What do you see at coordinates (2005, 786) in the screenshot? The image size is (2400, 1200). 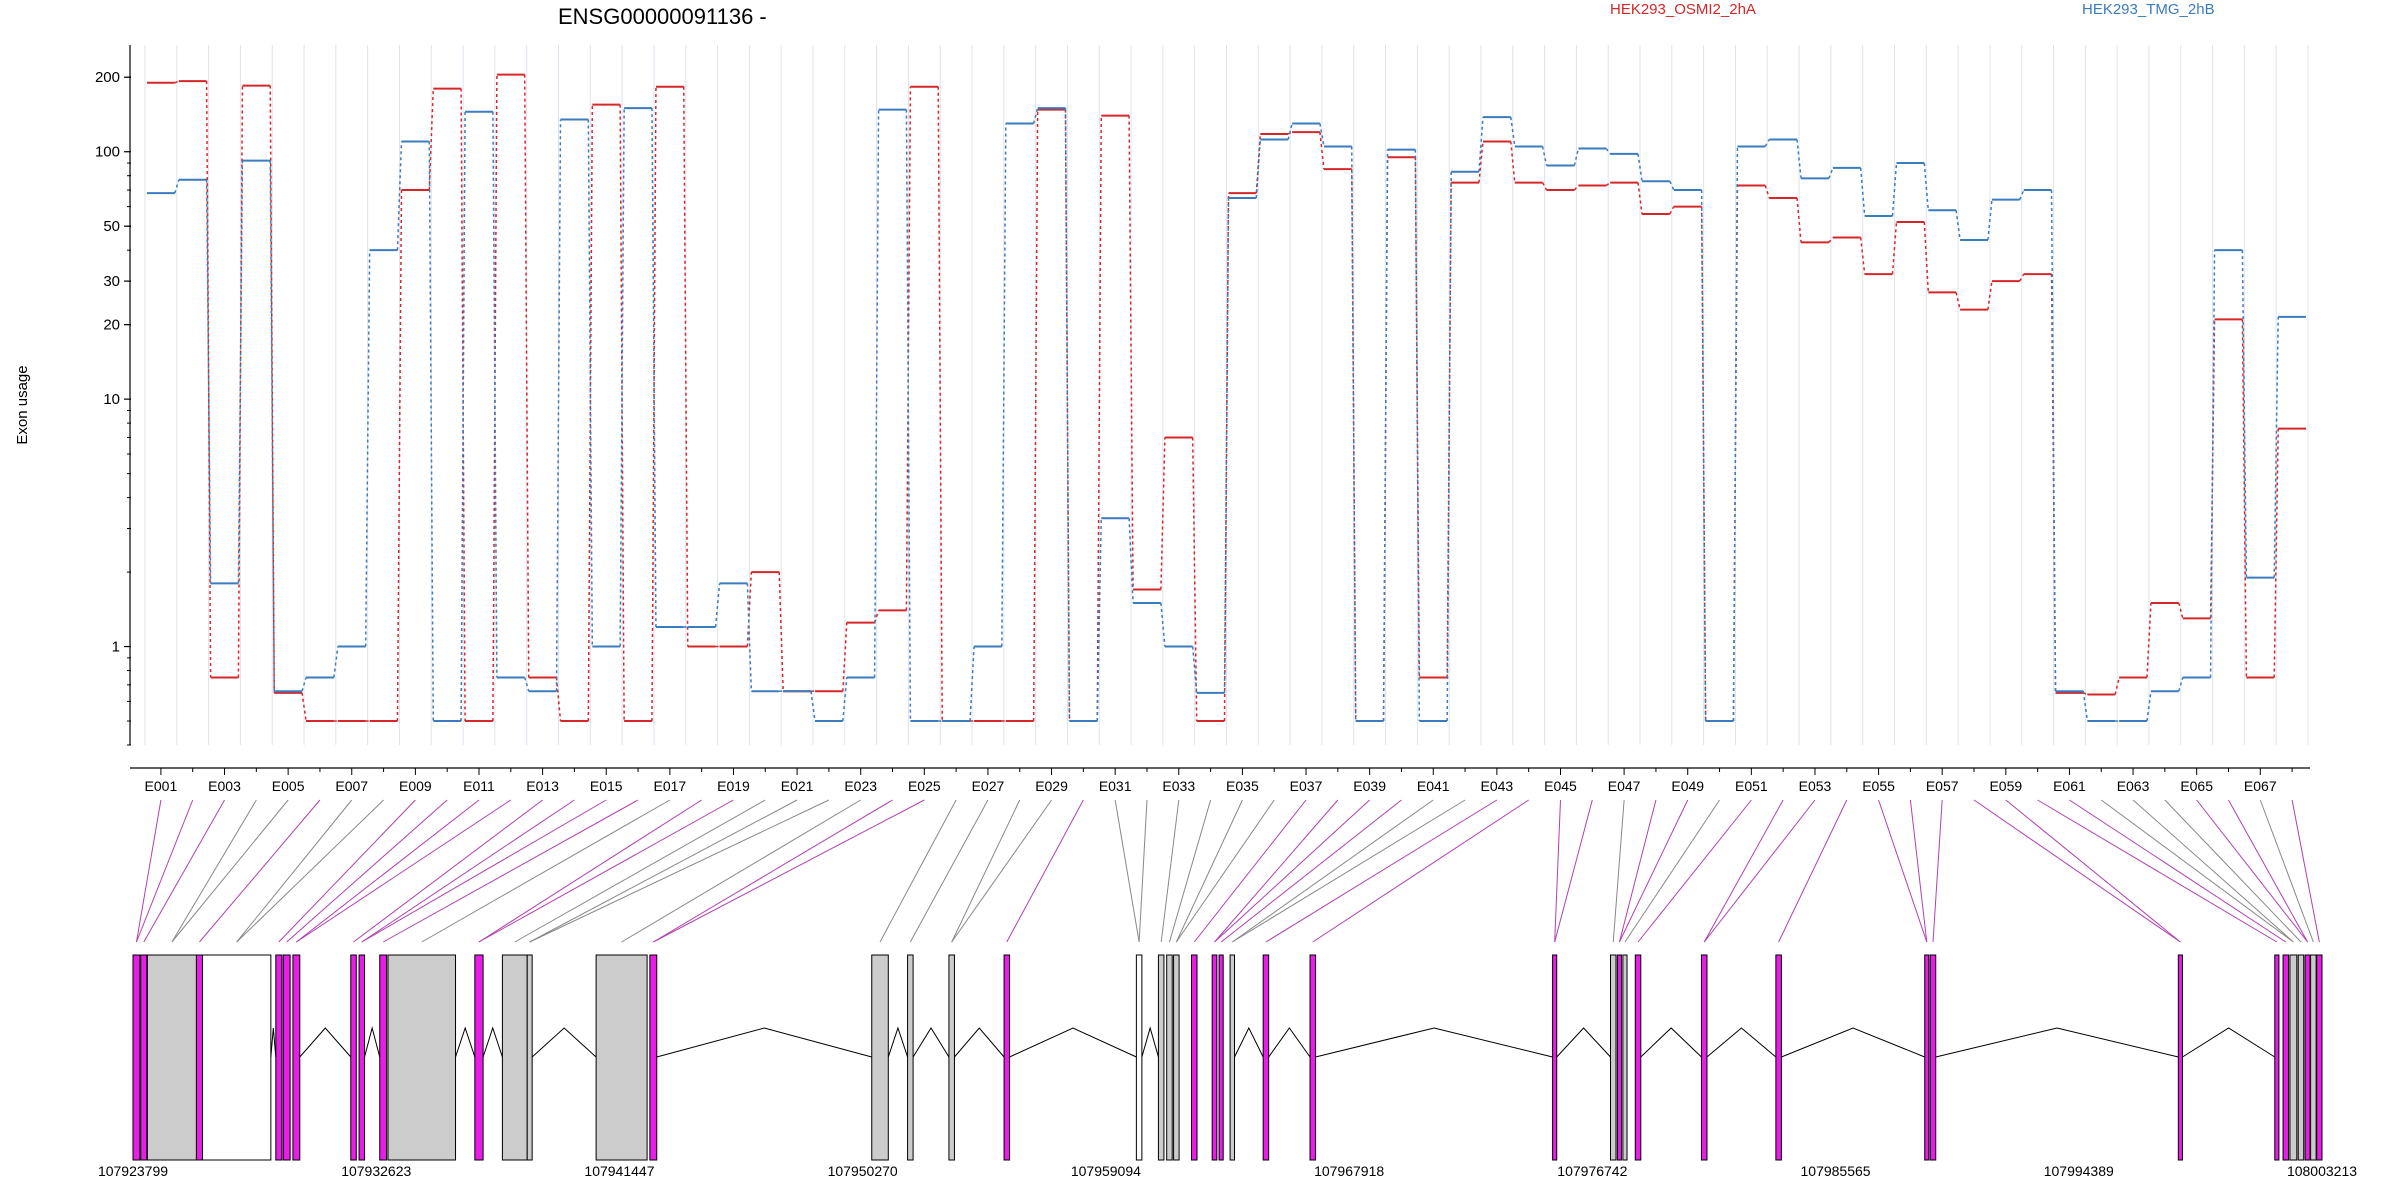 I see `x-tick-label: E059` at bounding box center [2005, 786].